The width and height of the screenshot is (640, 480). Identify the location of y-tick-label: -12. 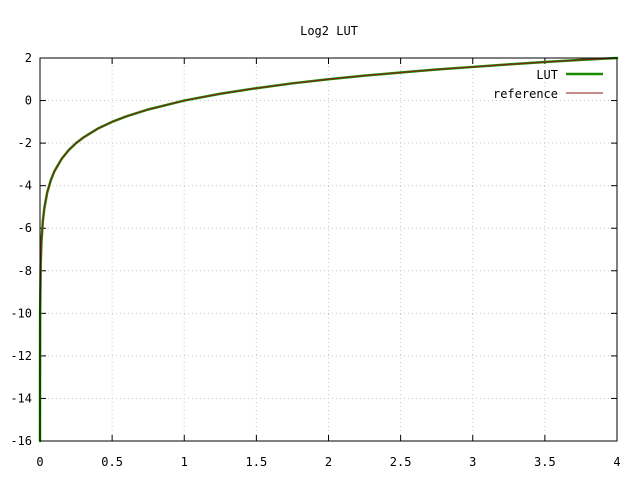
(21, 356).